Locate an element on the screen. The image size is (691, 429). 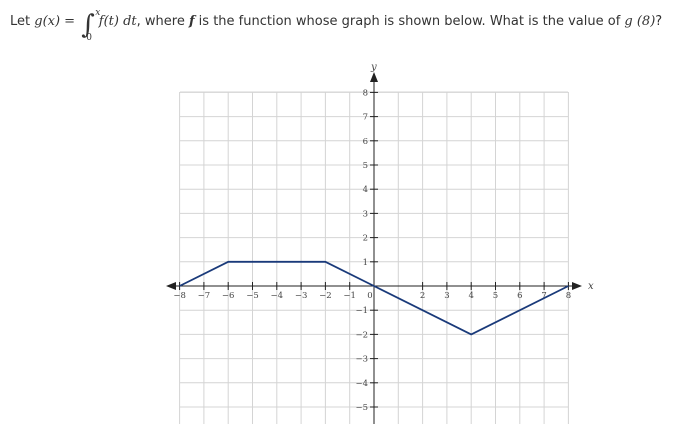
y-axis-label: y is located at coordinates (373, 67).